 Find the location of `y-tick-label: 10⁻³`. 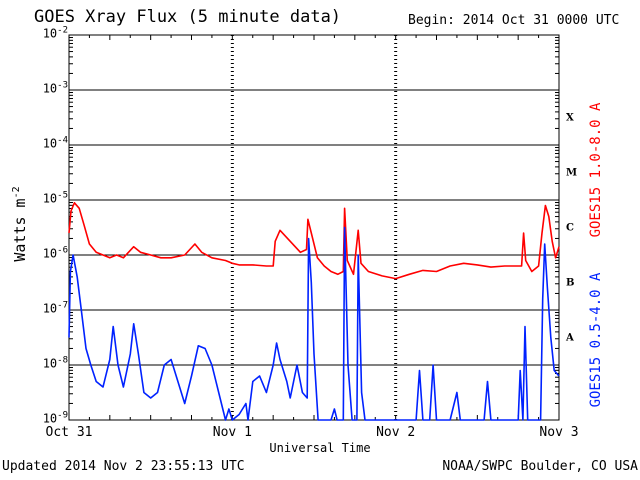

y-tick-label: 10⁻³ is located at coordinates (55, 88).